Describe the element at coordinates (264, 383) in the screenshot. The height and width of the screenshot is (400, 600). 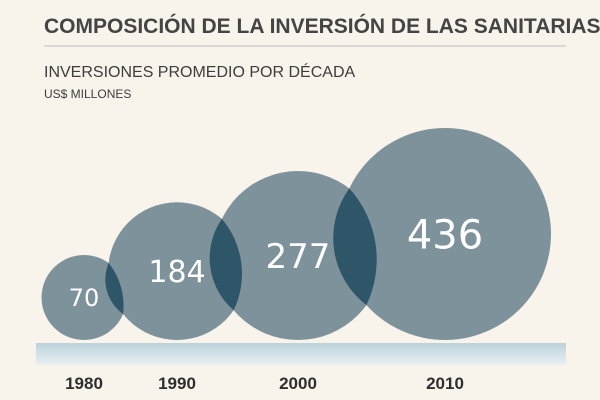
I see `x-tick-labels: 1980 1990 2000 2010` at that location.